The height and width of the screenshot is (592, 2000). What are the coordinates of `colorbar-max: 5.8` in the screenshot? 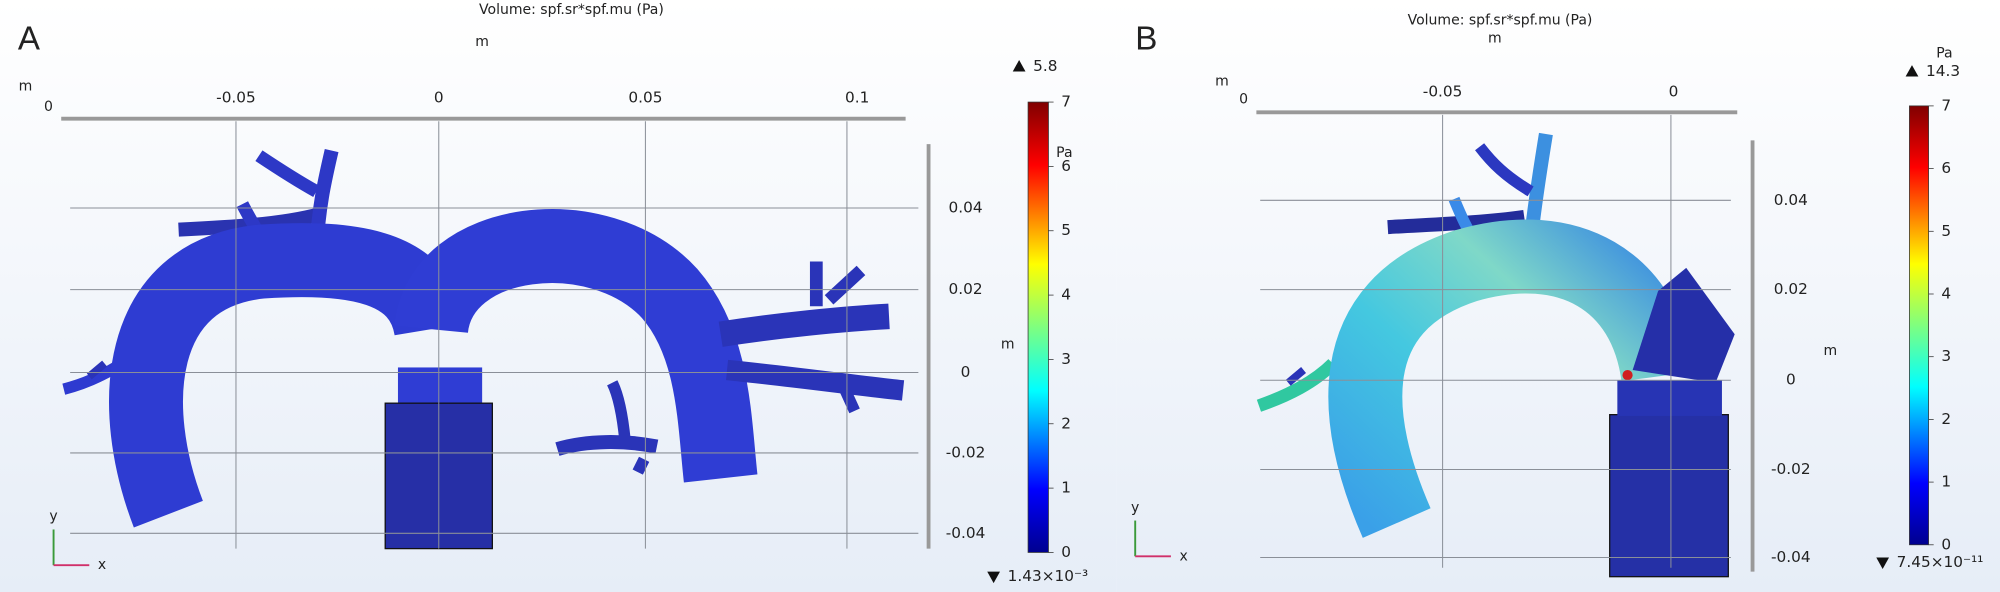 It's located at (1045, 66).